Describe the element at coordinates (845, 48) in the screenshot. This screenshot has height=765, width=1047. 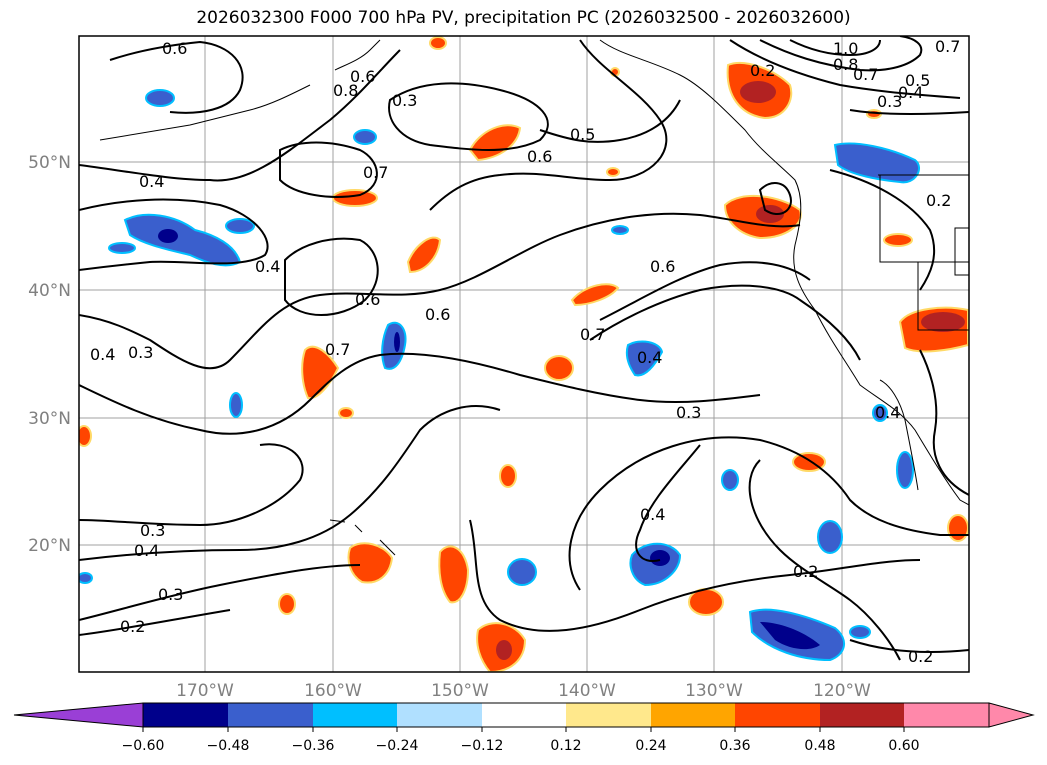
I see `contour-label: 1.0` at that location.